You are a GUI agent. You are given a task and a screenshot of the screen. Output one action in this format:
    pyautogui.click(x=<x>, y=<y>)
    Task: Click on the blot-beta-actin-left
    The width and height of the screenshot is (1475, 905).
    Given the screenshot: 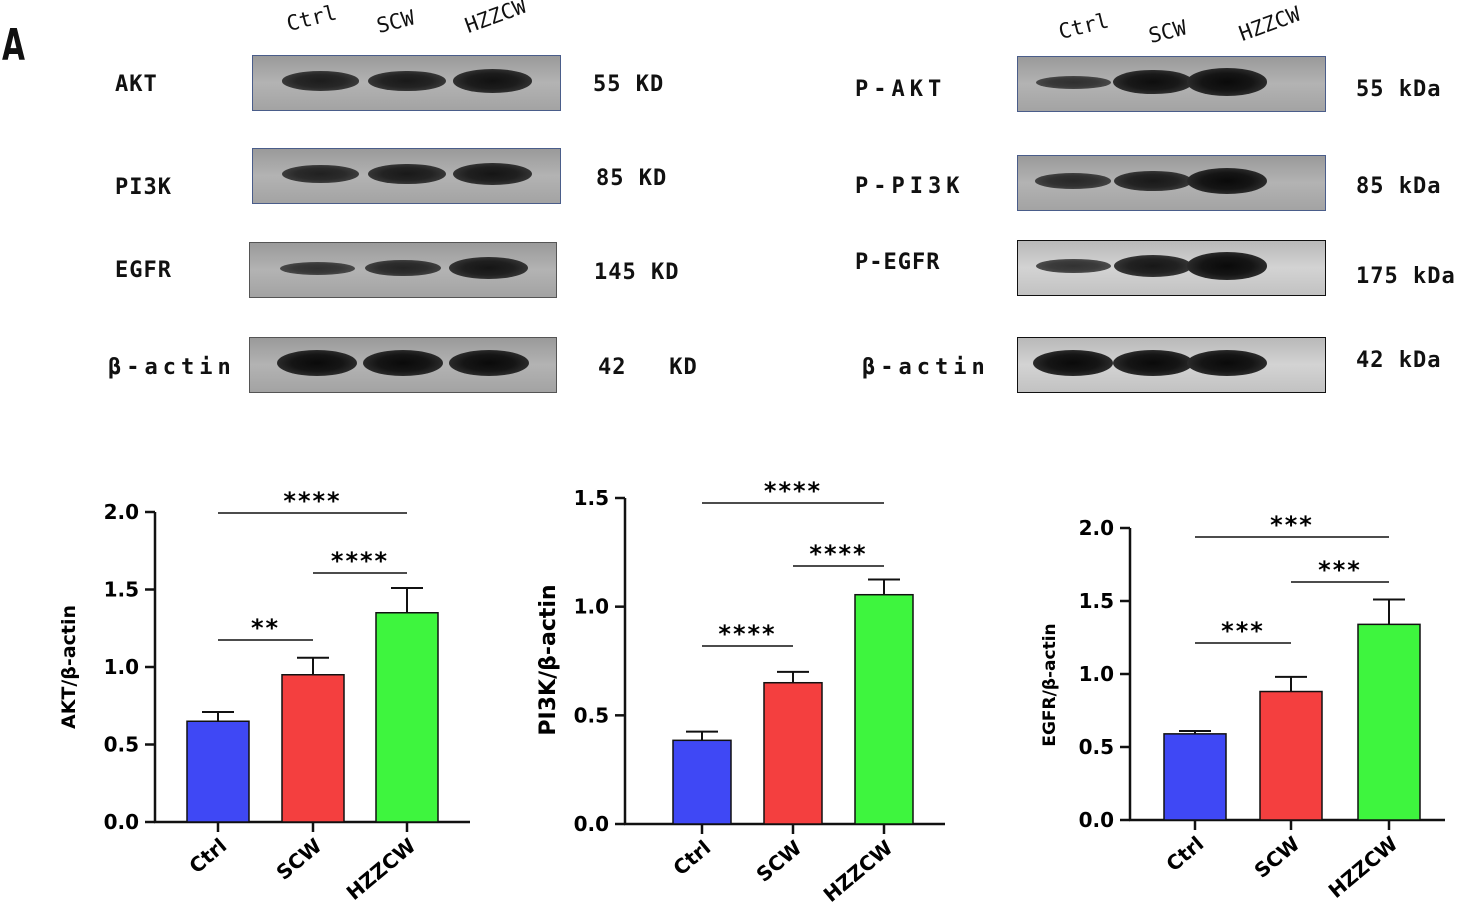 What is the action you would take?
    pyautogui.click(x=403, y=365)
    